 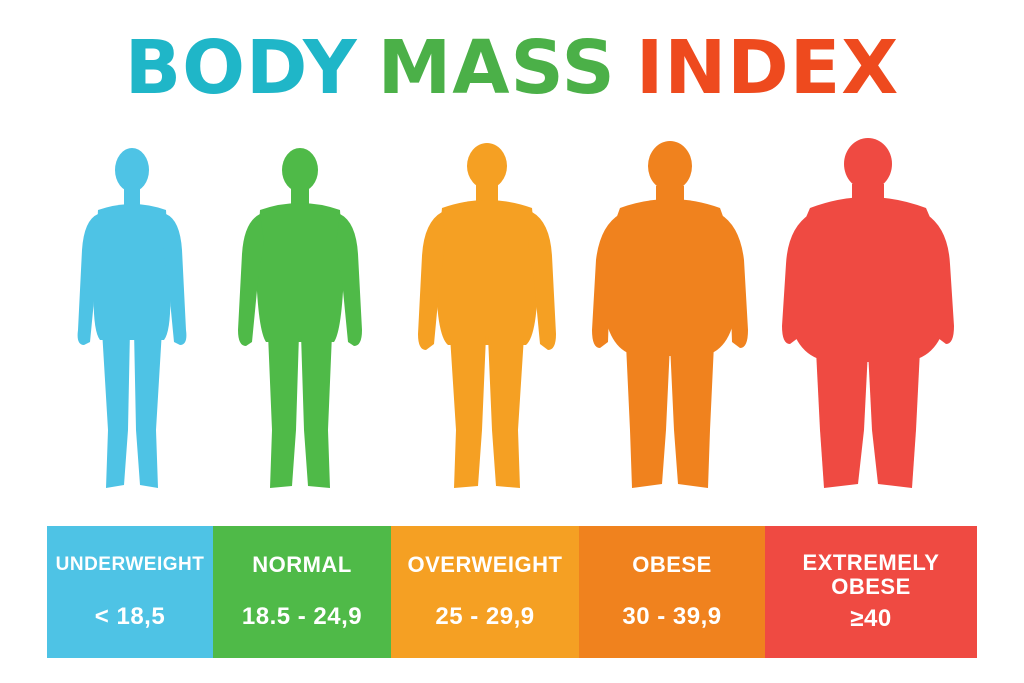 What do you see at coordinates (130, 564) in the screenshot?
I see `category-label: UNDERWEIGHT` at bounding box center [130, 564].